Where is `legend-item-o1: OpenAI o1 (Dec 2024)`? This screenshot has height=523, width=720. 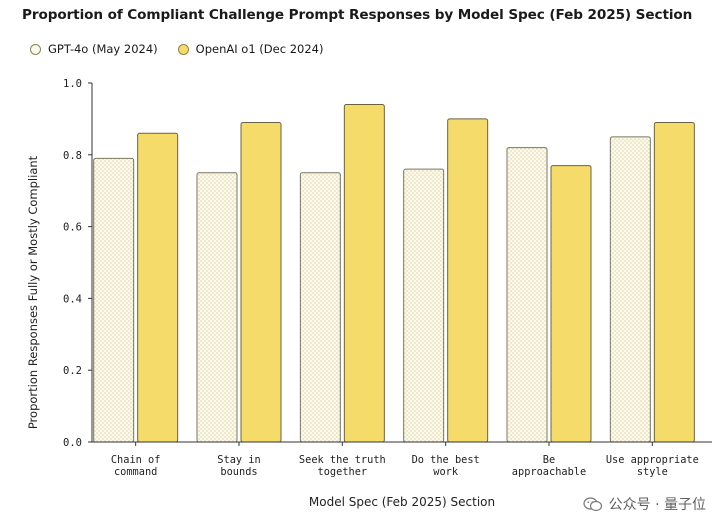
legend-item-o1: OpenAI o1 (Dec 2024) is located at coordinates (250, 49).